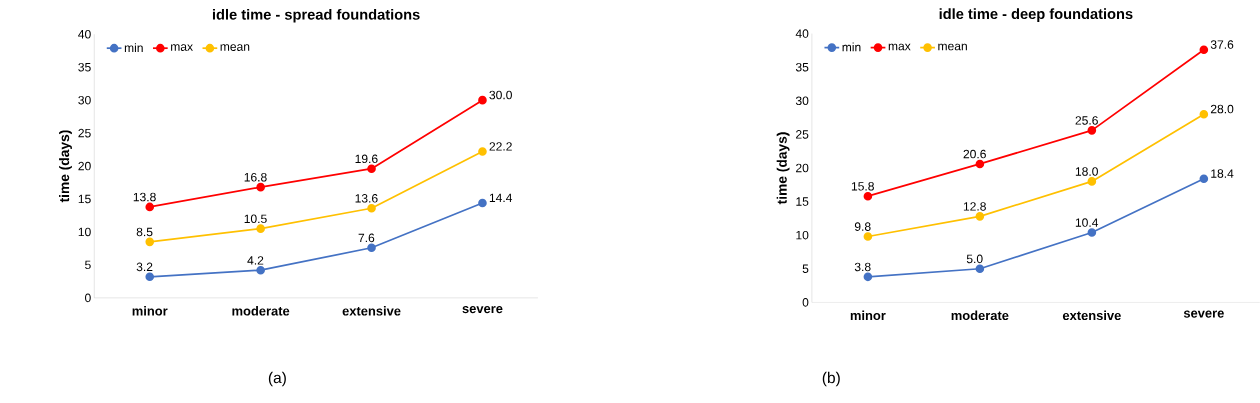 The image size is (1260, 403). I want to click on data-label: 37.6, so click(1222, 44).